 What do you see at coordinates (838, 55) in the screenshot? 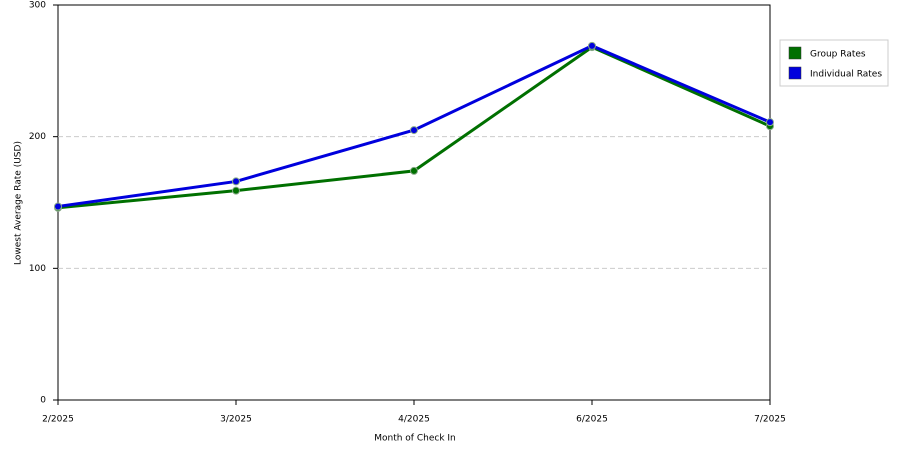
I see `legend-label: Group Rates` at bounding box center [838, 55].